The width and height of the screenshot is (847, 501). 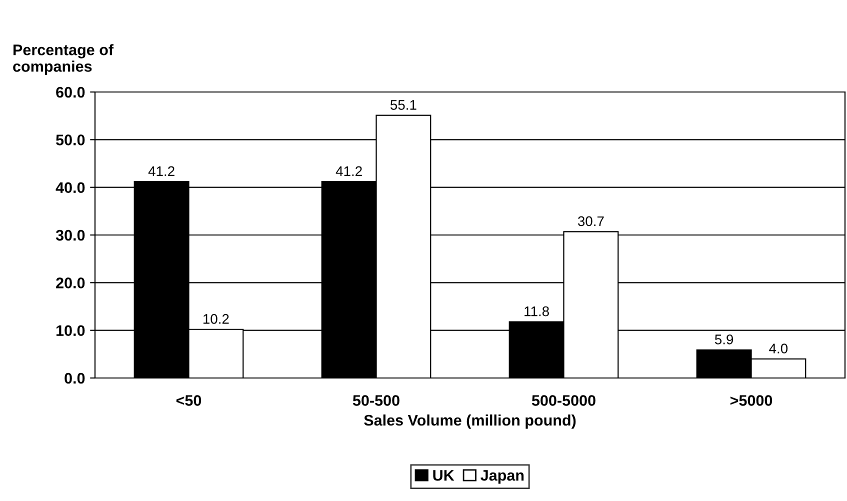 I want to click on y-tick-label: 40.0, so click(x=70, y=188).